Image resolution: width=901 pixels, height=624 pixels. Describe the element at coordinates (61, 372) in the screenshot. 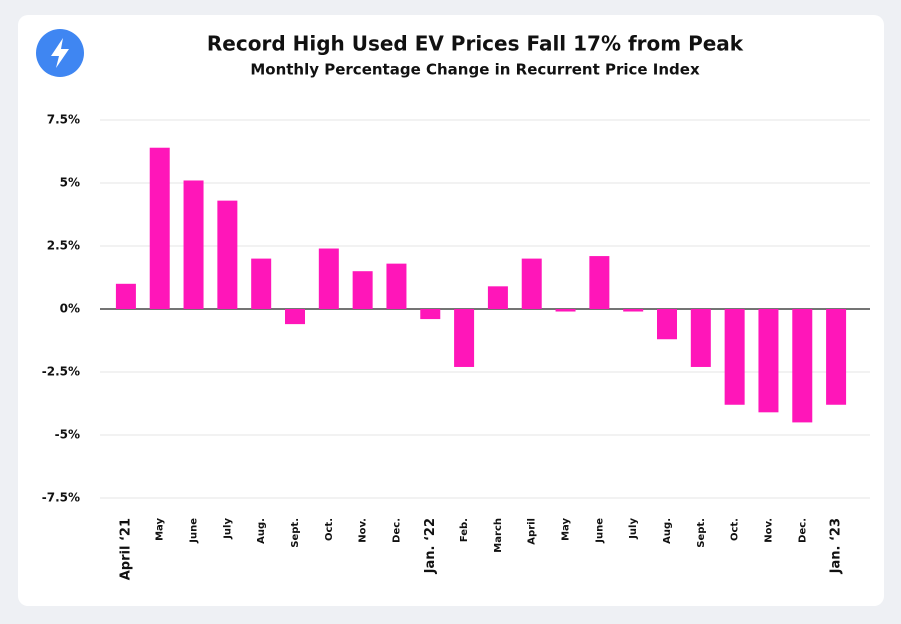

I see `y-tick-label: -2.5%` at that location.